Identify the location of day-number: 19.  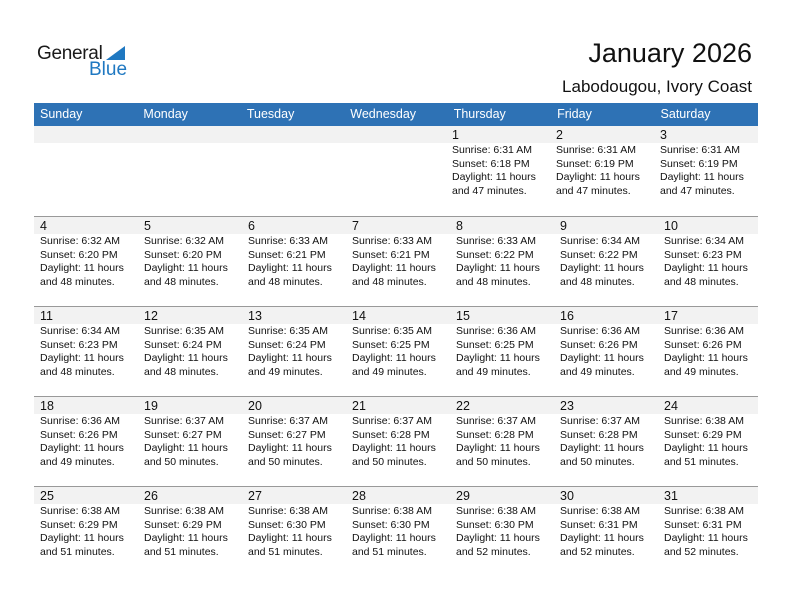
(151, 406).